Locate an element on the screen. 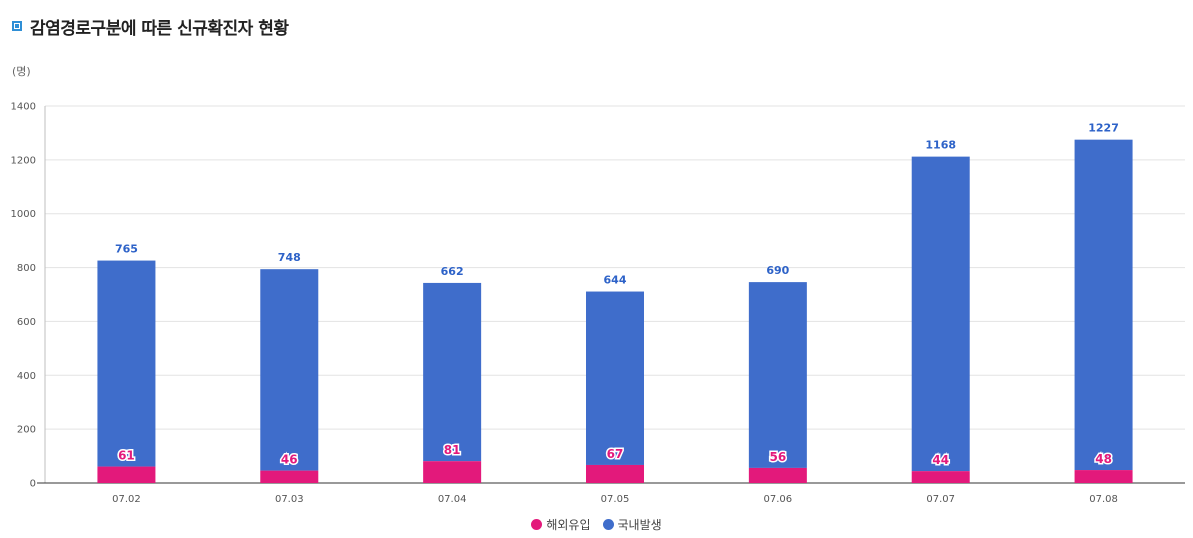 The width and height of the screenshot is (1193, 538). legend-swatch-overseas is located at coordinates (537, 524).